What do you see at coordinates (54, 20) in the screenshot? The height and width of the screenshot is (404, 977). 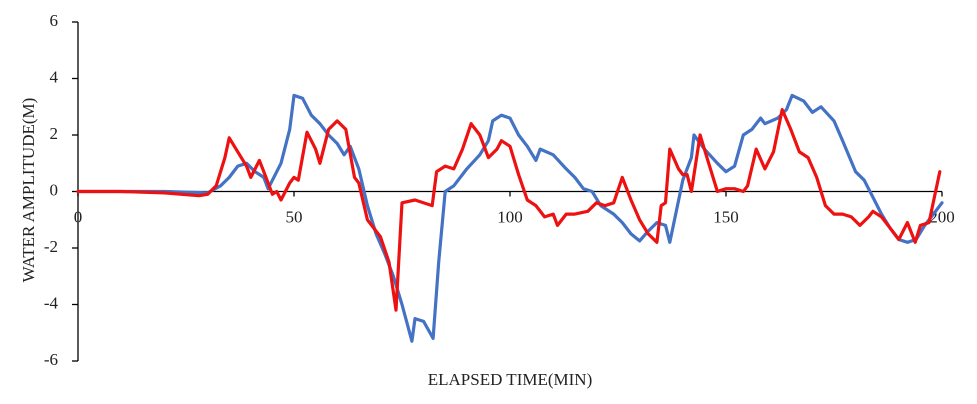 I see `y-tick-label: 6` at bounding box center [54, 20].